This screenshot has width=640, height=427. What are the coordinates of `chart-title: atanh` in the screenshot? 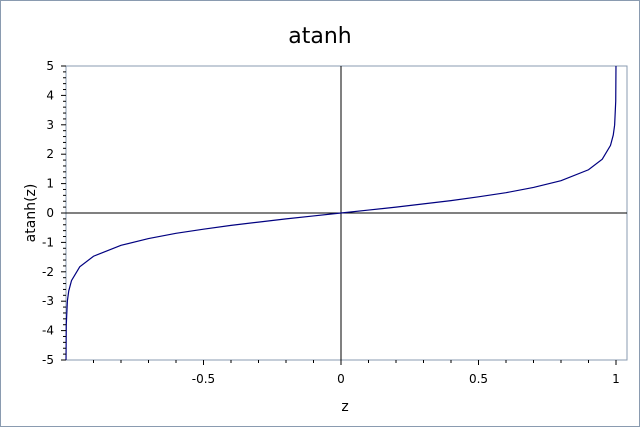 It's located at (319, 36).